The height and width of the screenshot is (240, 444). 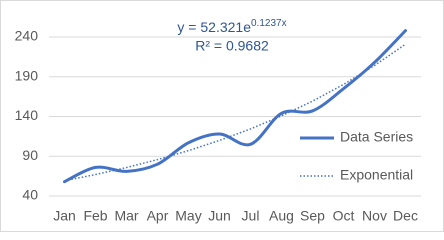 I want to click on trend-equation: y = 52.321e0.1237x, so click(x=231, y=26).